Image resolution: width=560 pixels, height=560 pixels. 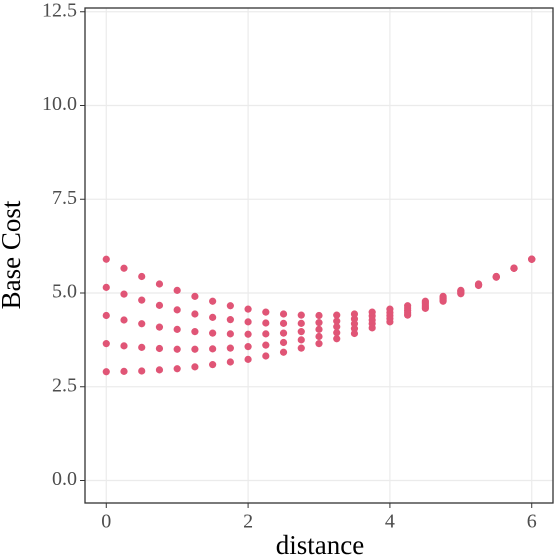 What do you see at coordinates (320, 545) in the screenshot?
I see `x-axis-title: distance` at bounding box center [320, 545].